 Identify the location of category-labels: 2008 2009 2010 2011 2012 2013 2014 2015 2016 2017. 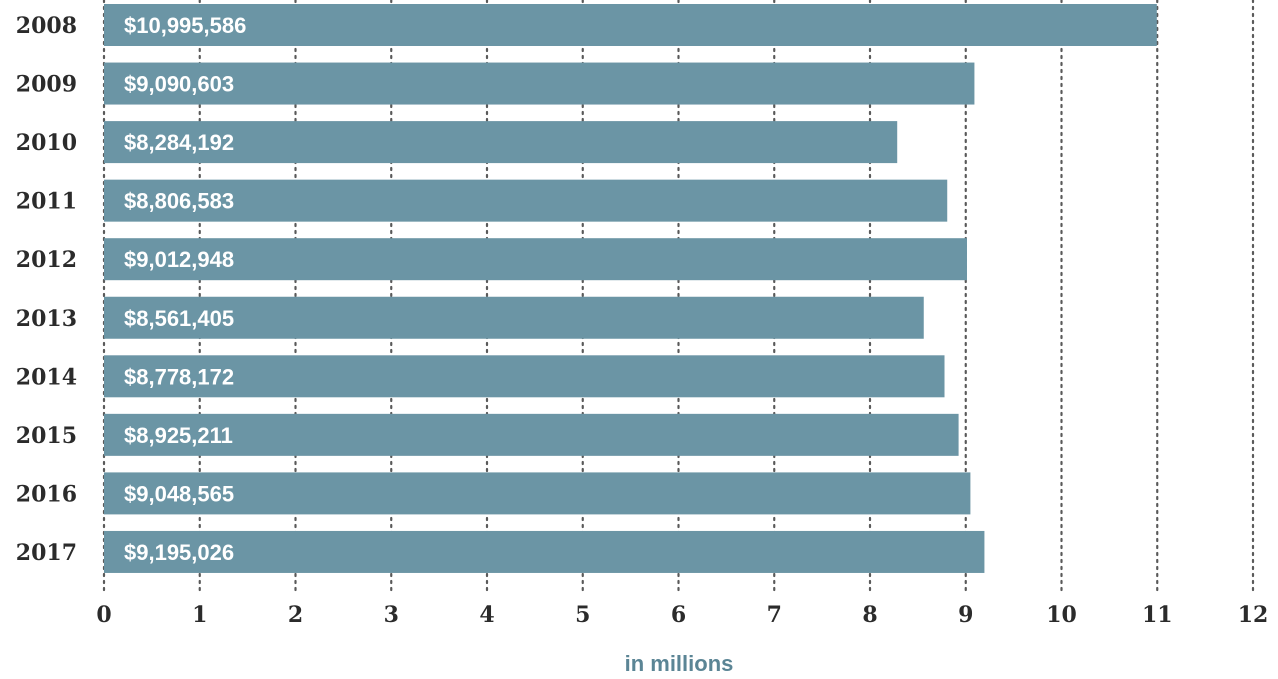
(46, 289).